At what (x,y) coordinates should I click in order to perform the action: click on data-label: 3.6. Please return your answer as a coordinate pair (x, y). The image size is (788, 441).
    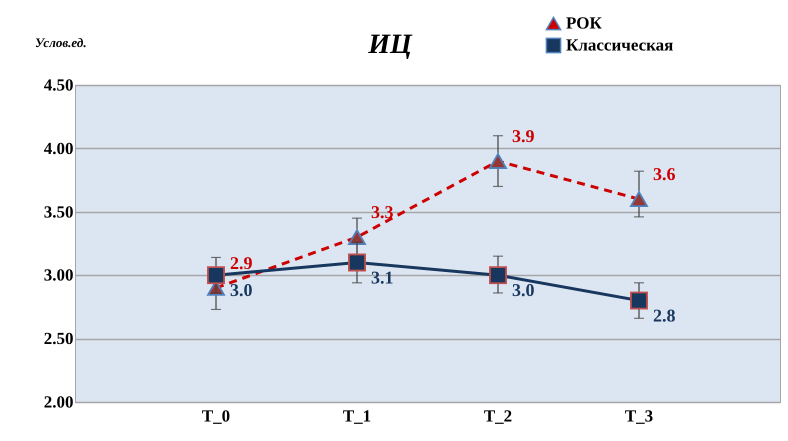
    Looking at the image, I should click on (664, 174).